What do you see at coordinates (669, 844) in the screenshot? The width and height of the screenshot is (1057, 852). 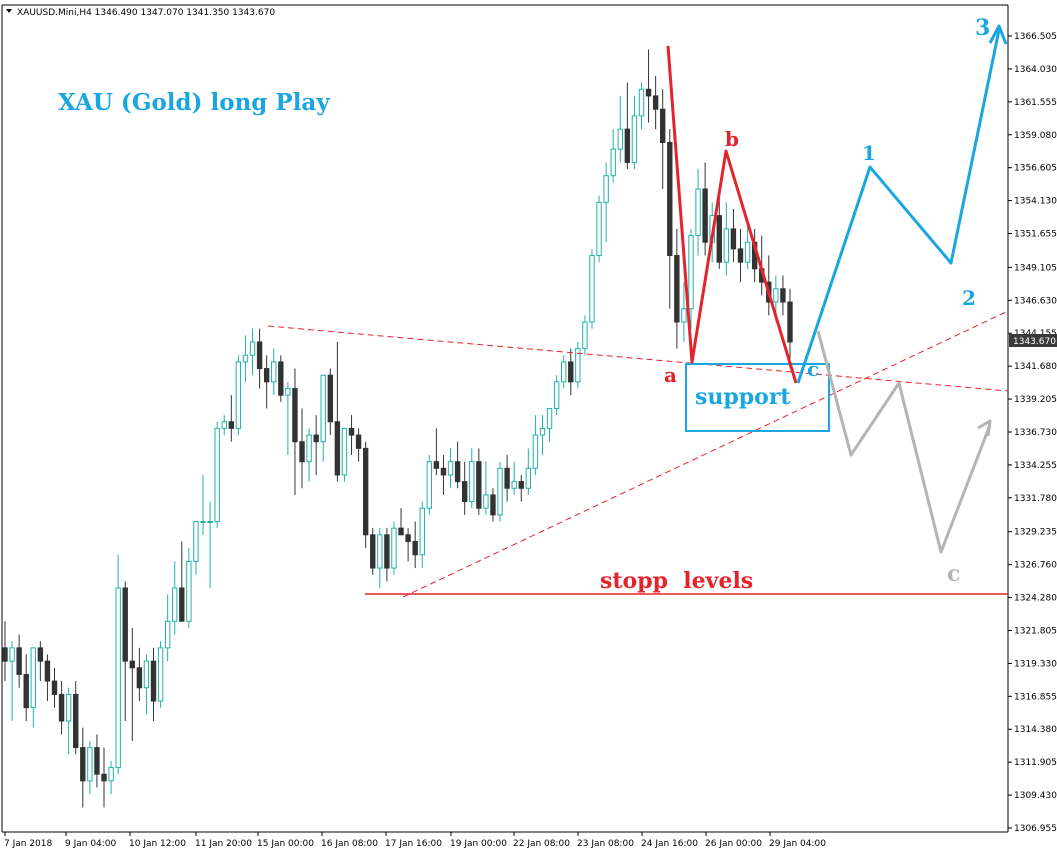 I see `time-tick-label: 24 Jan 16:00` at bounding box center [669, 844].